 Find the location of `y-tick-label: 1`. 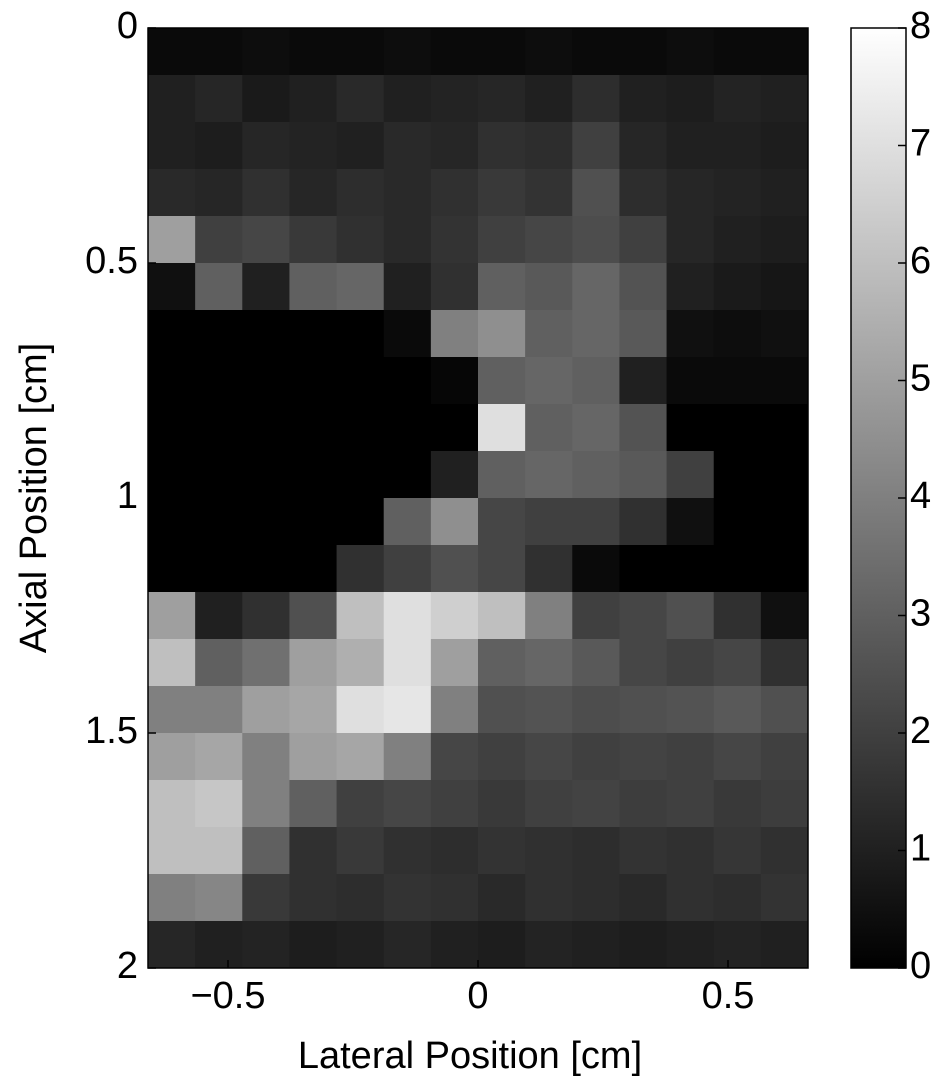

y-tick-label: 1 is located at coordinates (127, 496).